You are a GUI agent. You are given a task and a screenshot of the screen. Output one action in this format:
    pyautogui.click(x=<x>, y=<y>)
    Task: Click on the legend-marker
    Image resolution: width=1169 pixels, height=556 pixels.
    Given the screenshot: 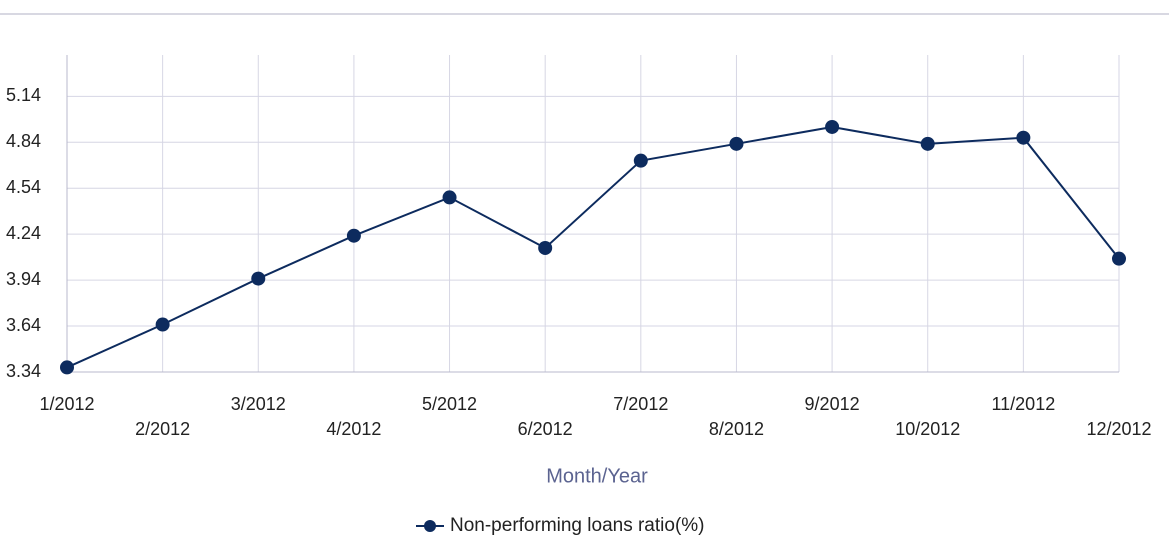 What is the action you would take?
    pyautogui.click(x=430, y=526)
    